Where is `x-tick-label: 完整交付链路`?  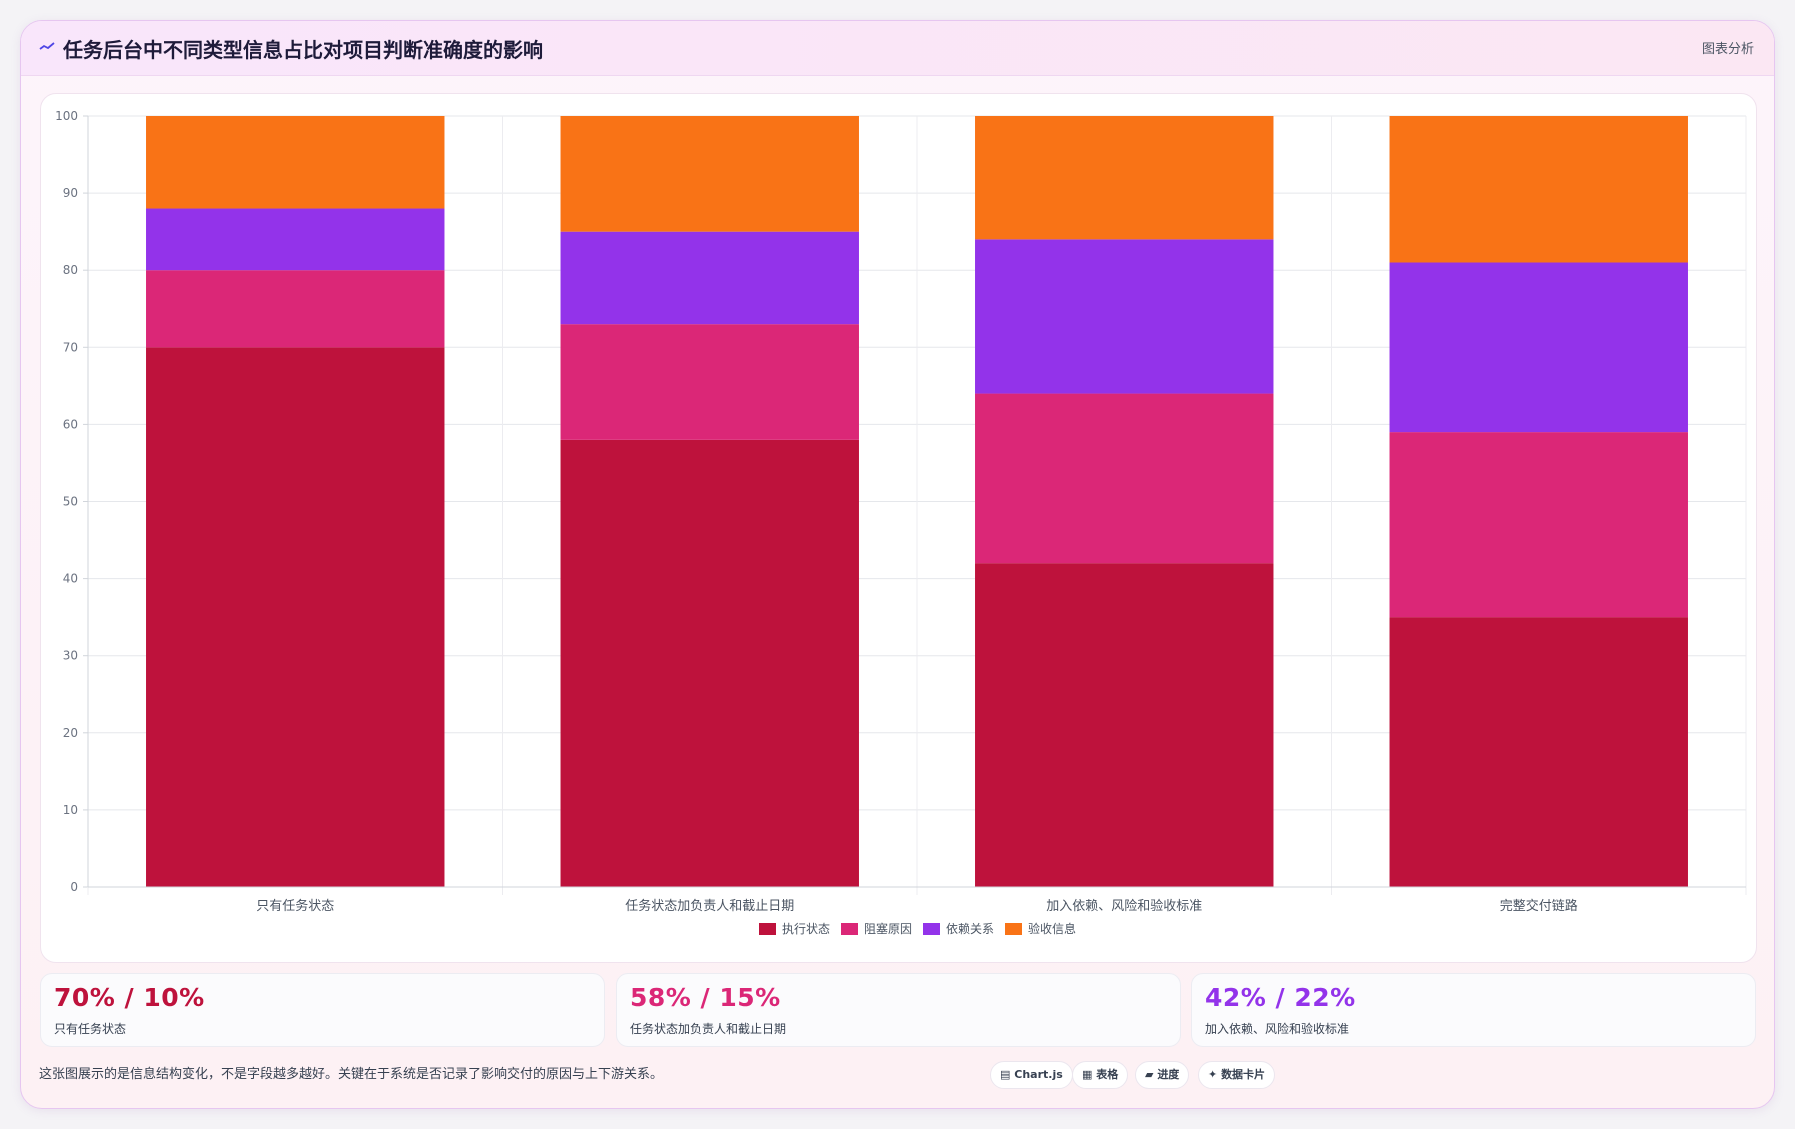
x-tick-label: 完整交付链路 is located at coordinates (1539, 906).